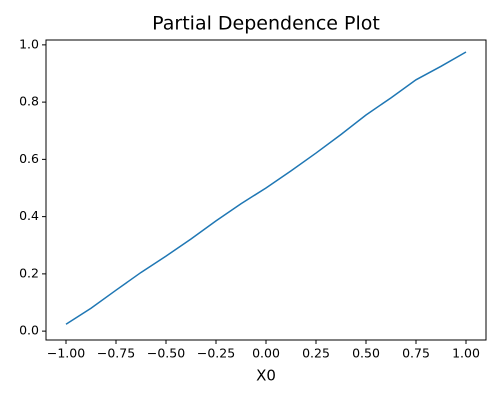  I want to click on x-axis-label: X0, so click(266, 376).